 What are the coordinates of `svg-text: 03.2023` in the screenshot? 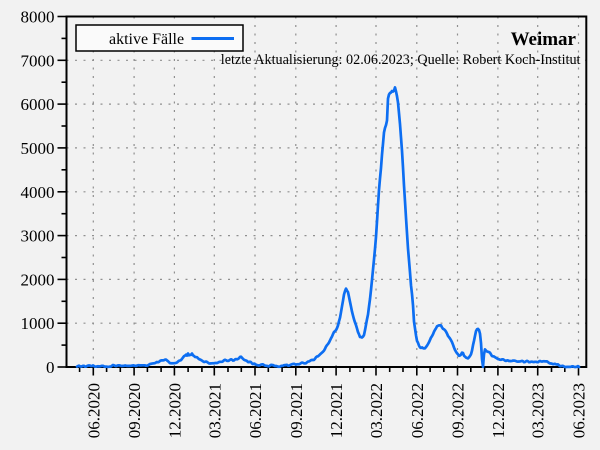 It's located at (538, 410).